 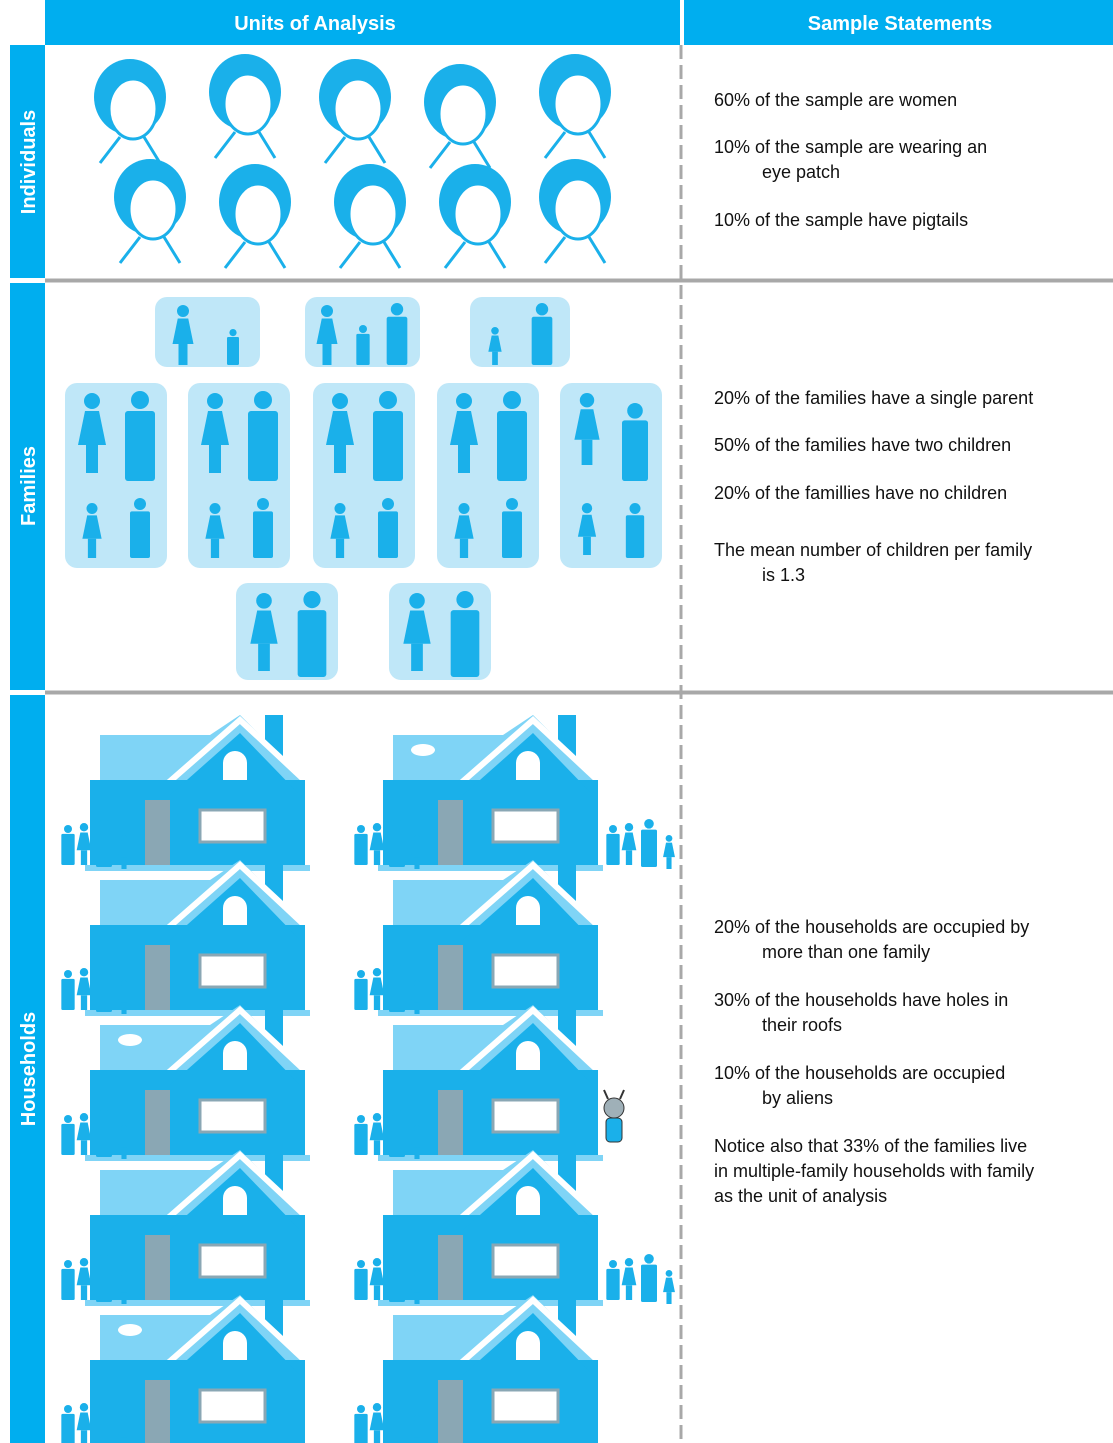 I want to click on header-right: Sample Statements, so click(x=900, y=24).